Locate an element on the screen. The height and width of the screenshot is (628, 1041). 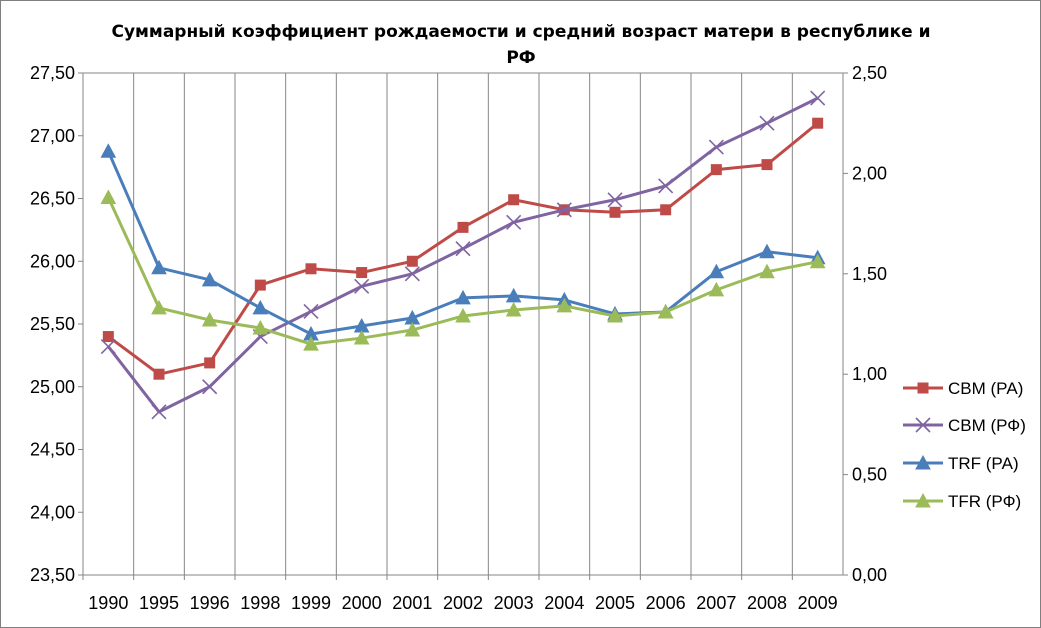
x-tick-label: 2007 is located at coordinates (716, 603).